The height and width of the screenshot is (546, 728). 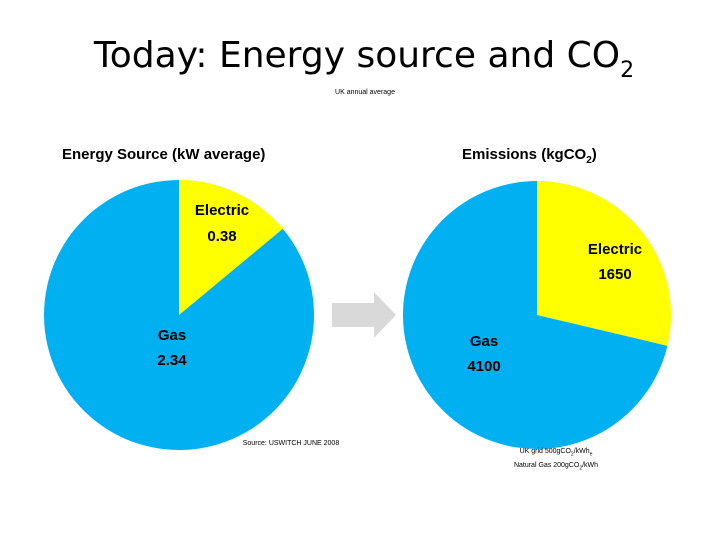 What do you see at coordinates (364, 59) in the screenshot?
I see `slide-title: Today: Energy source and CO2` at bounding box center [364, 59].